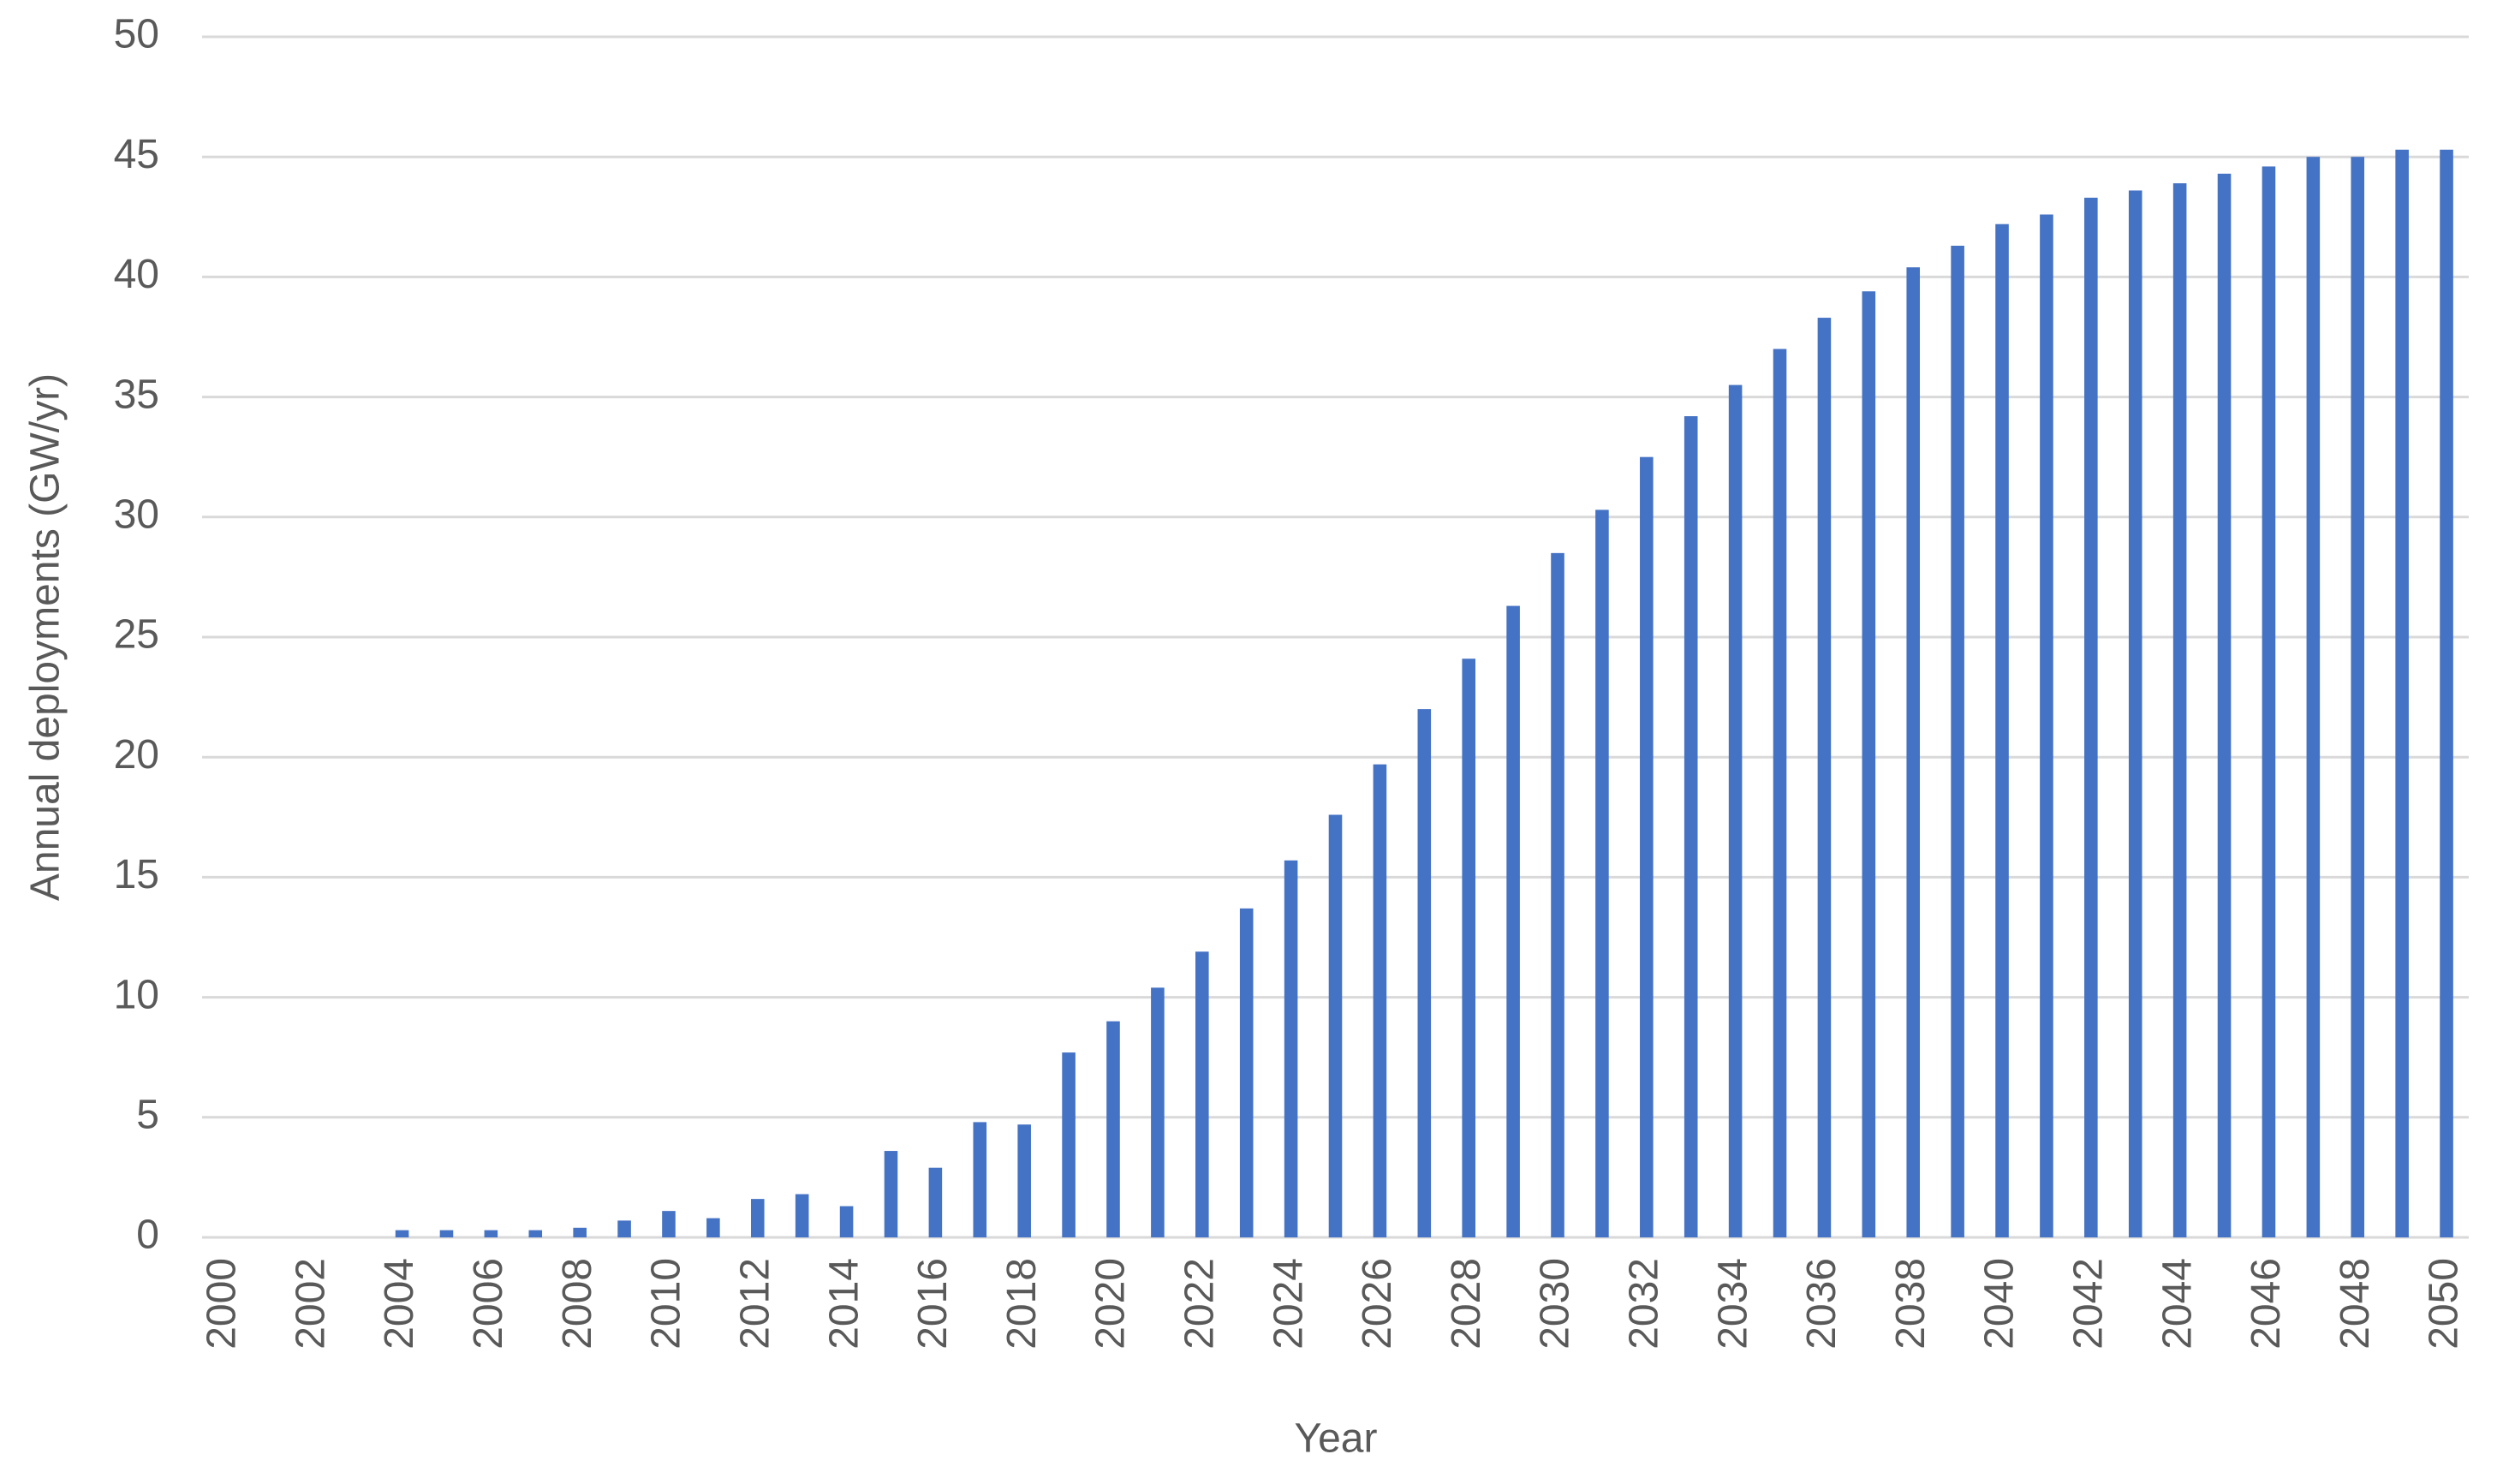 The width and height of the screenshot is (2497, 1484). What do you see at coordinates (147, 1114) in the screenshot?
I see `y-tick-label: 5` at bounding box center [147, 1114].